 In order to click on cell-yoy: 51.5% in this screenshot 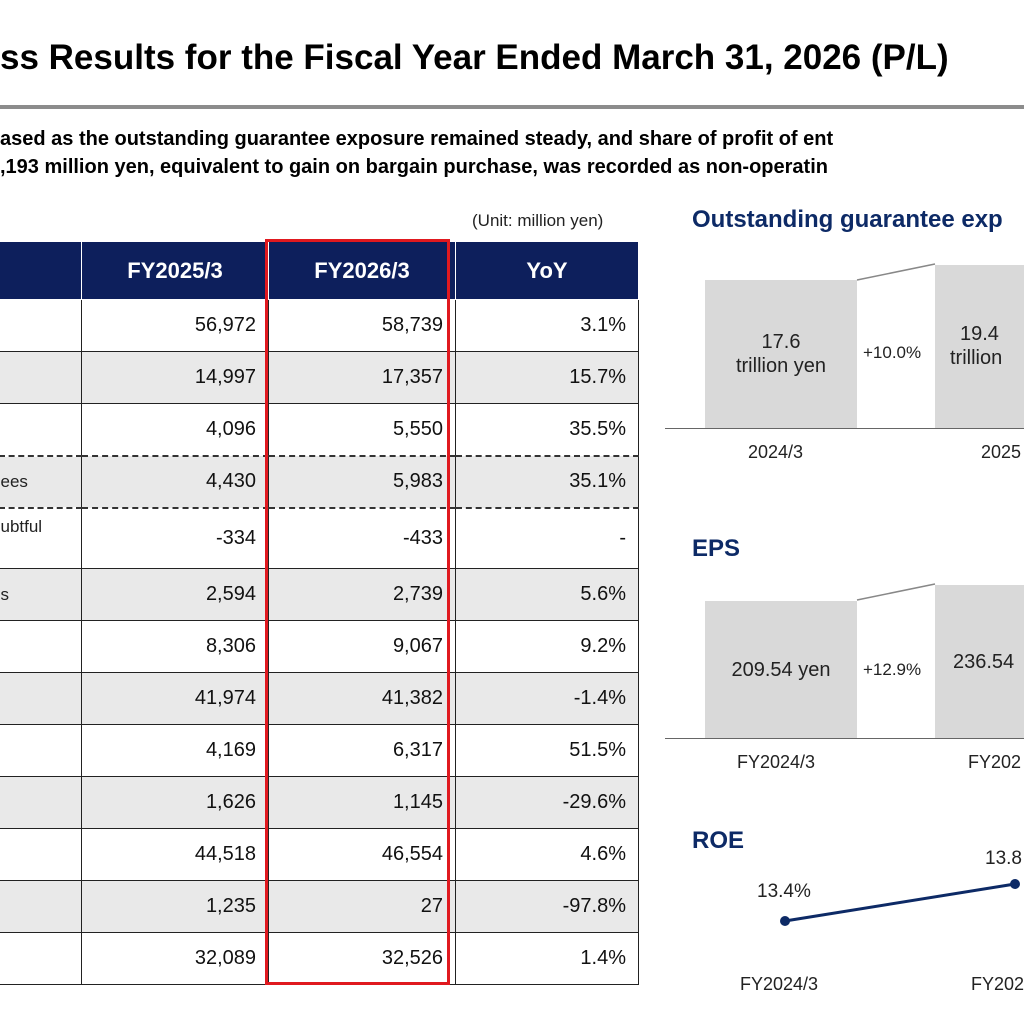, I will do `click(547, 750)`.